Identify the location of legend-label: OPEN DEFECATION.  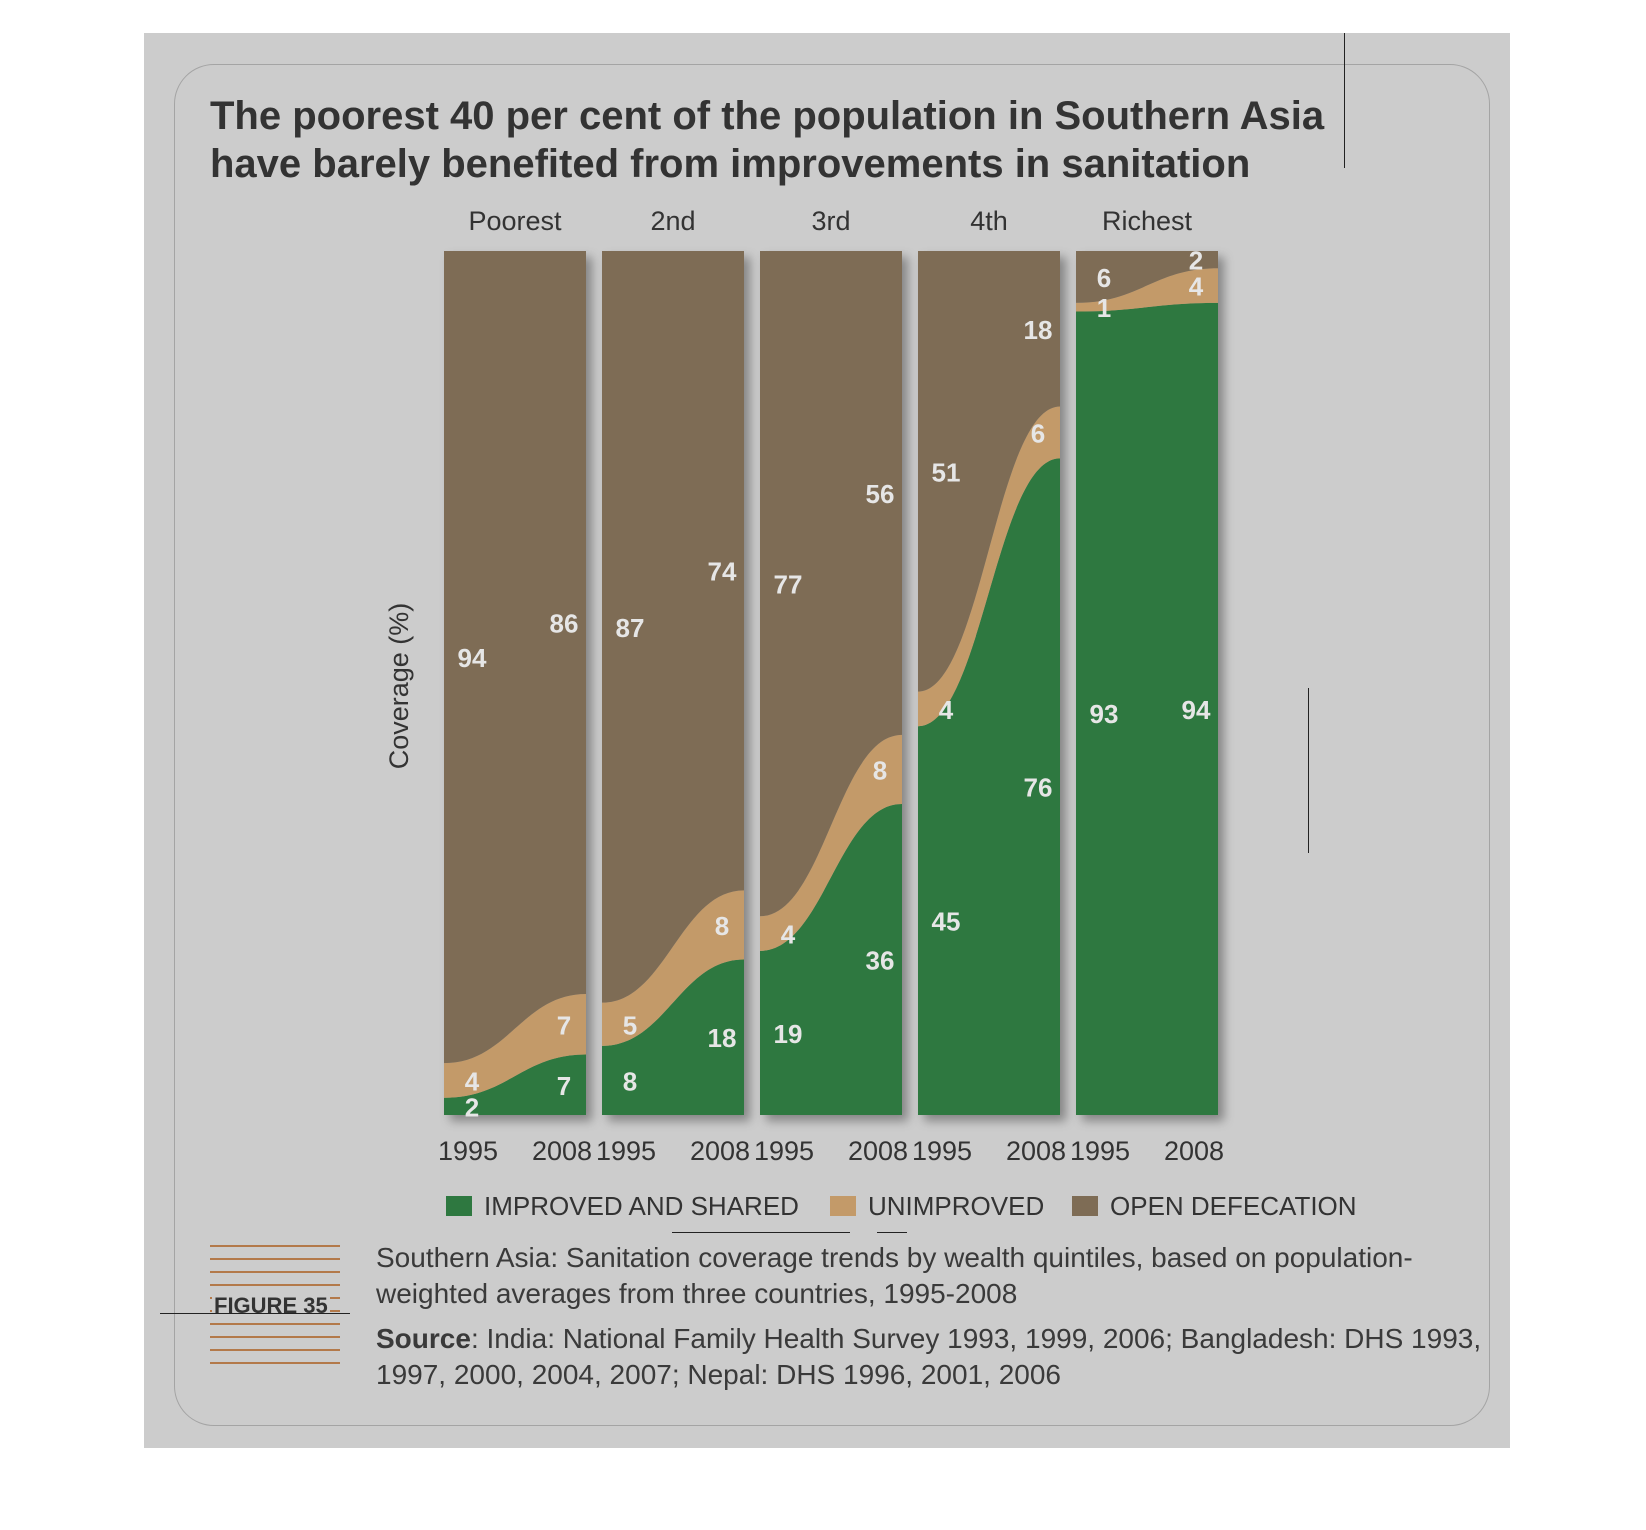
(1233, 1206).